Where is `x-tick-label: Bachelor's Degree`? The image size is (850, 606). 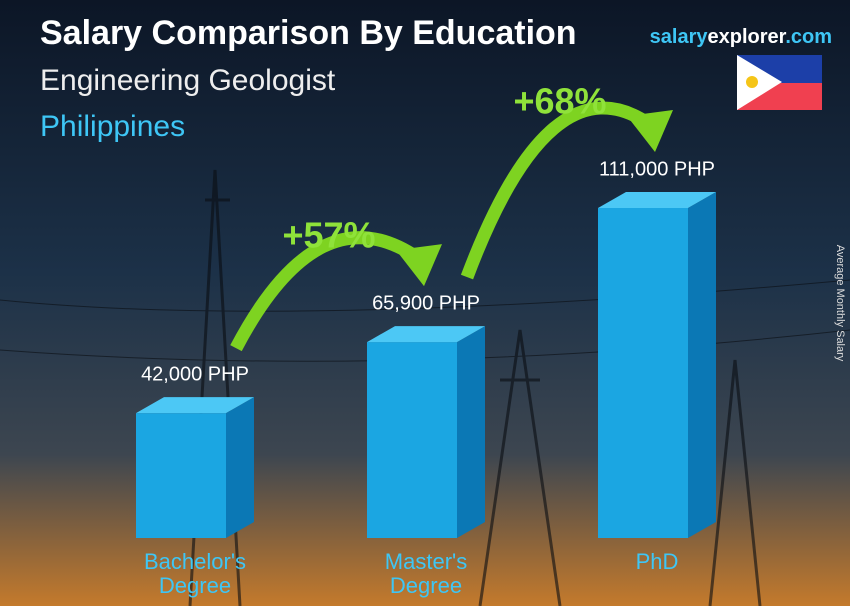
x-tick-label: Bachelor's Degree is located at coordinates (195, 573).